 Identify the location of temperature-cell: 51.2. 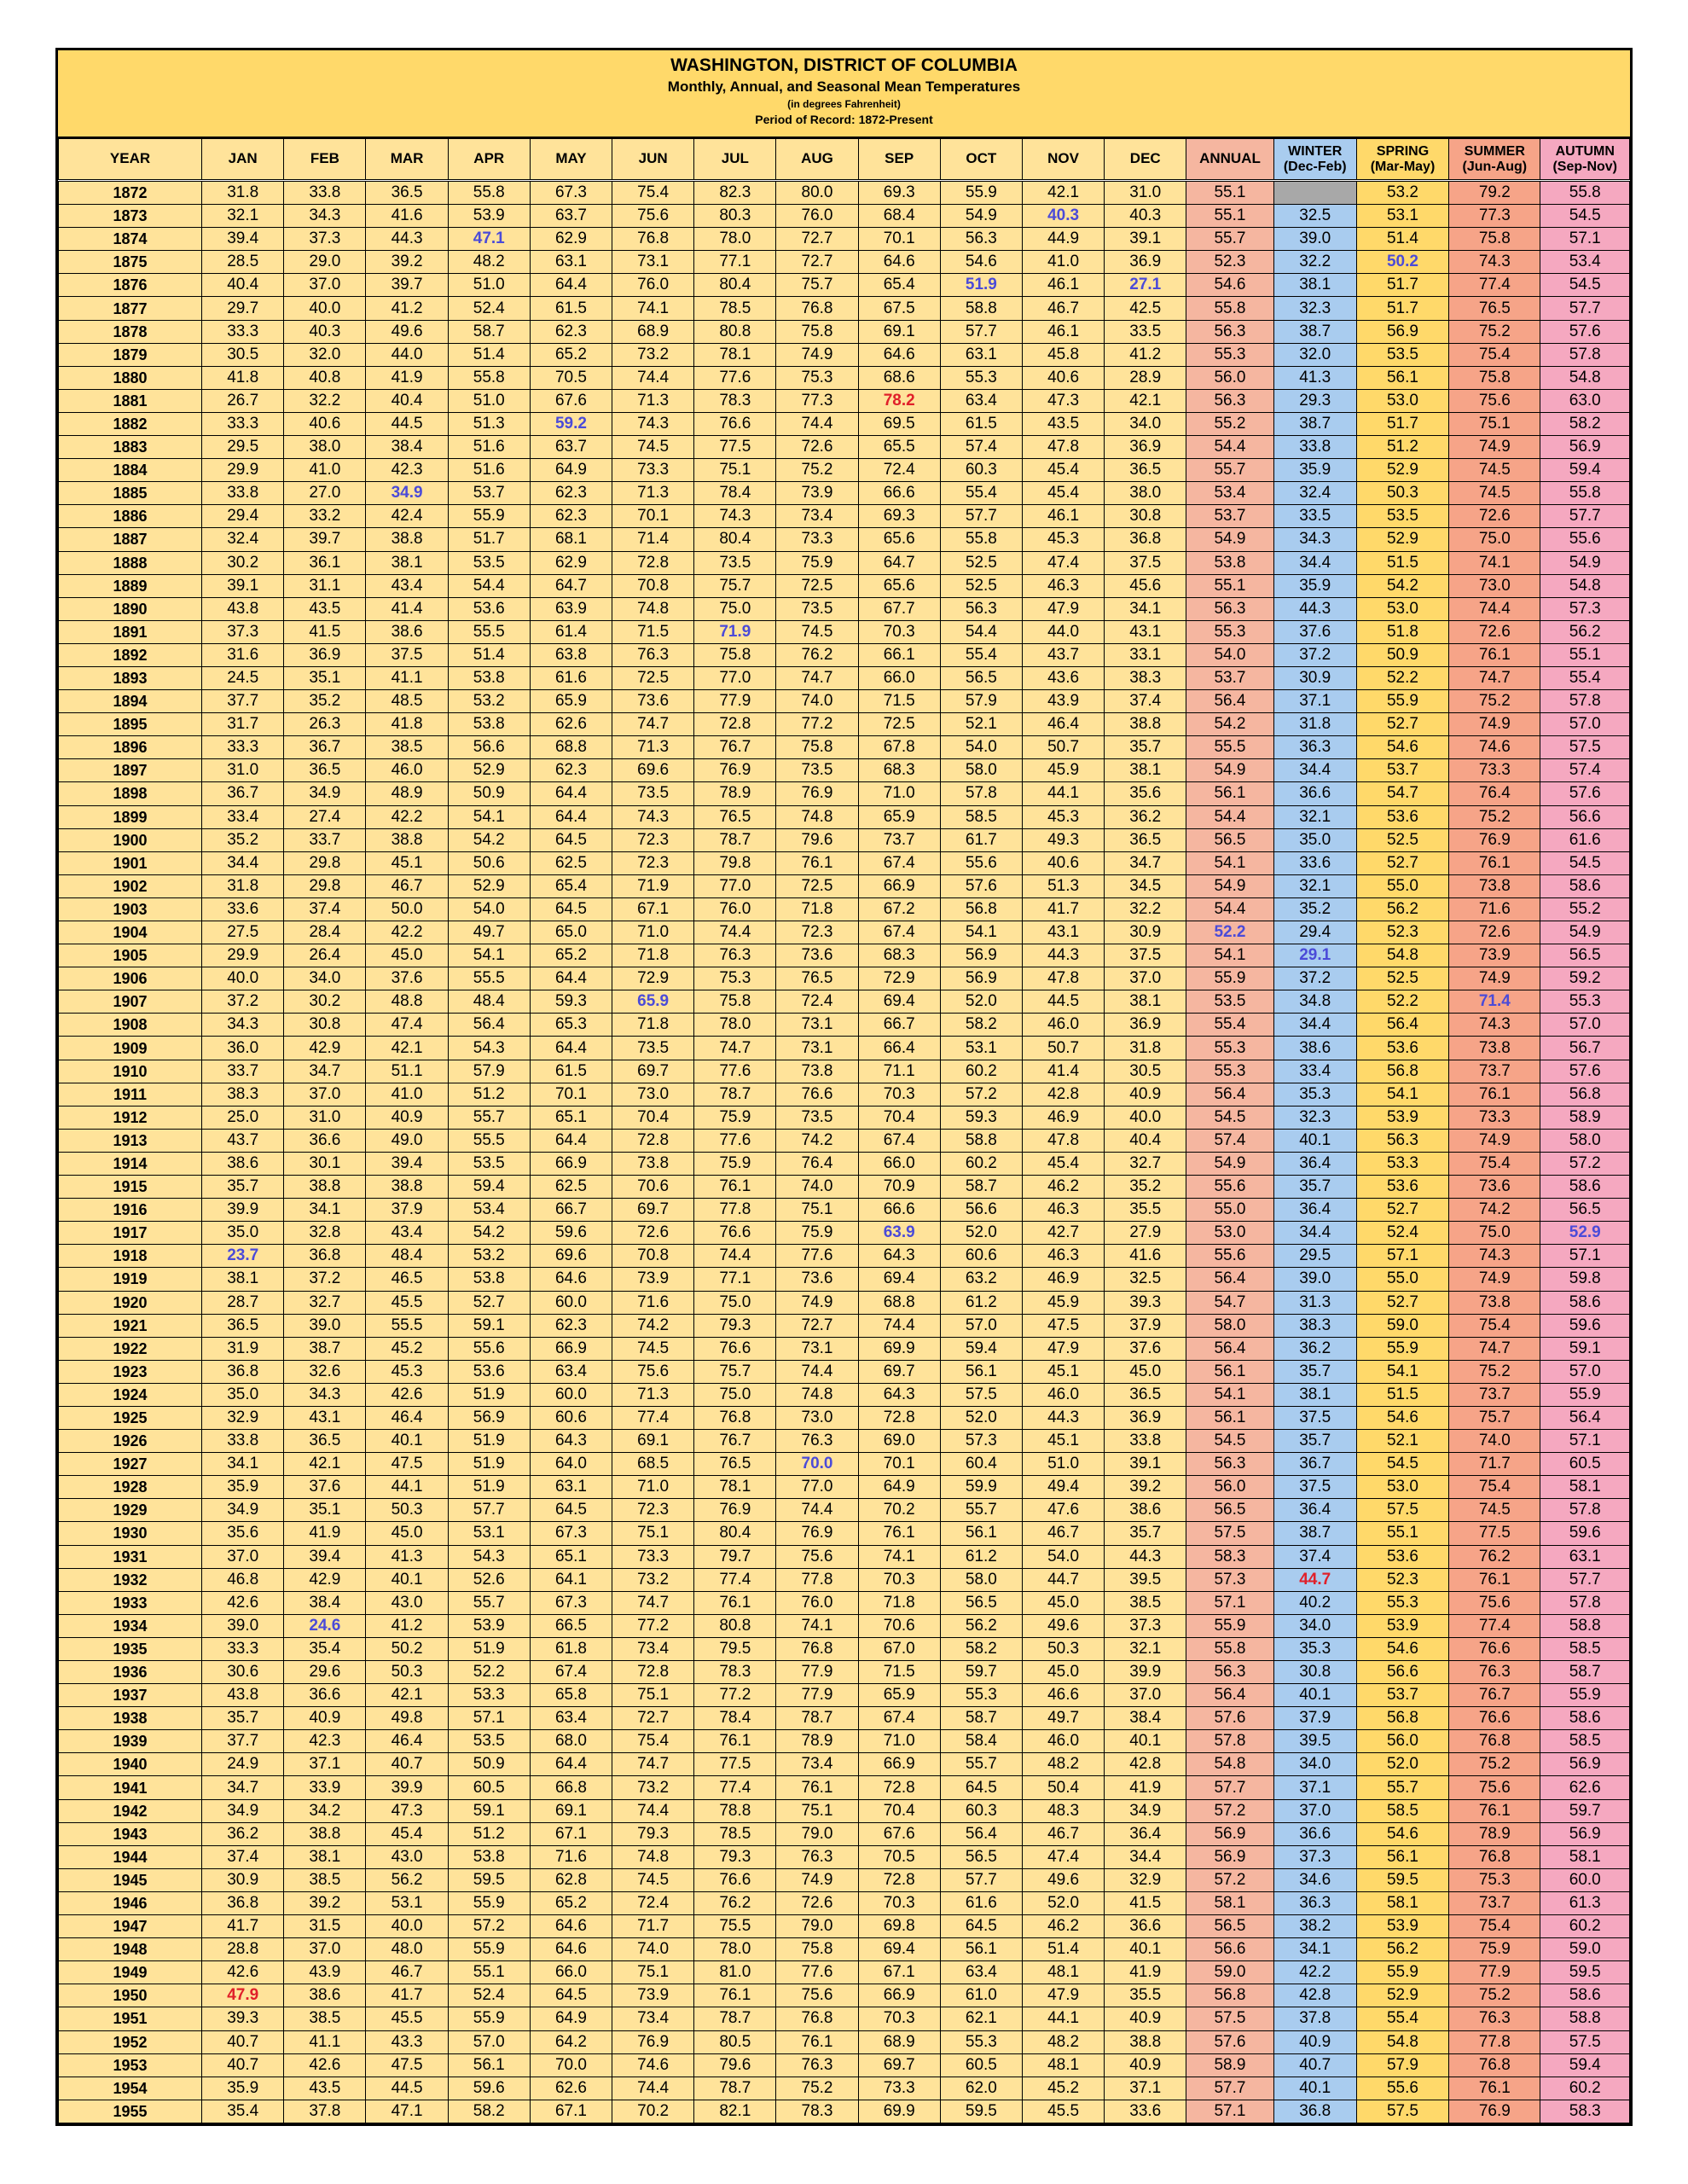
(1402, 448).